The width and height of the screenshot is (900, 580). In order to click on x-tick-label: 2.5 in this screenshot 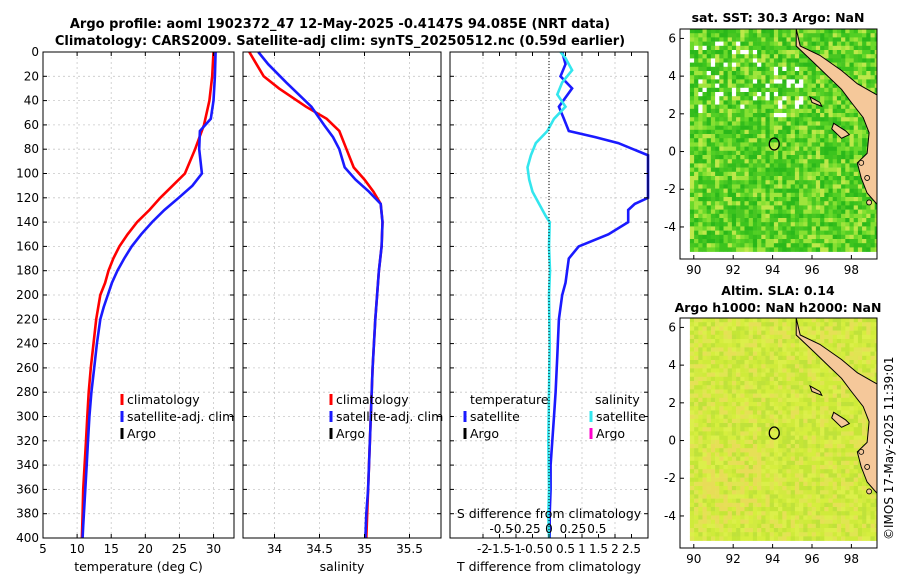, I will do `click(631, 549)`.